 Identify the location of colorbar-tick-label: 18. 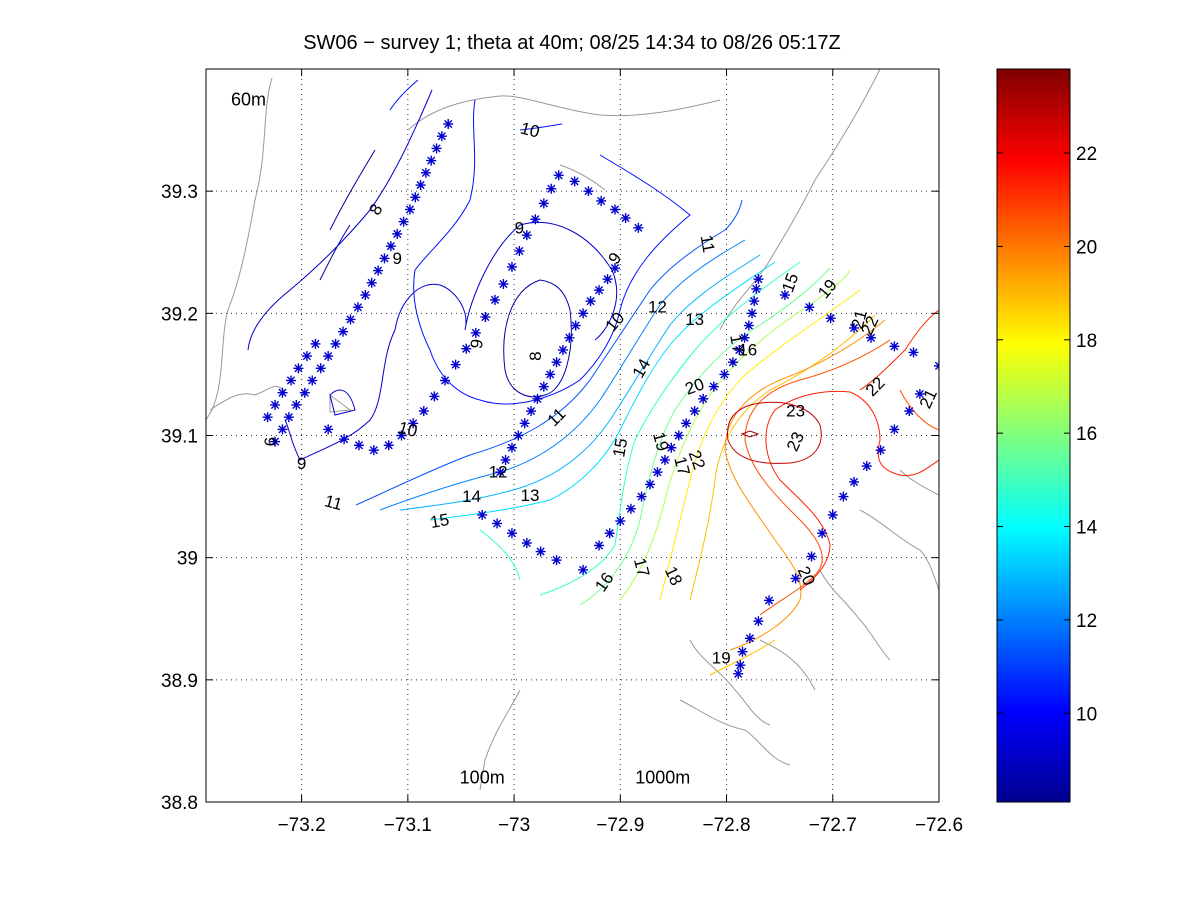
(1086, 341).